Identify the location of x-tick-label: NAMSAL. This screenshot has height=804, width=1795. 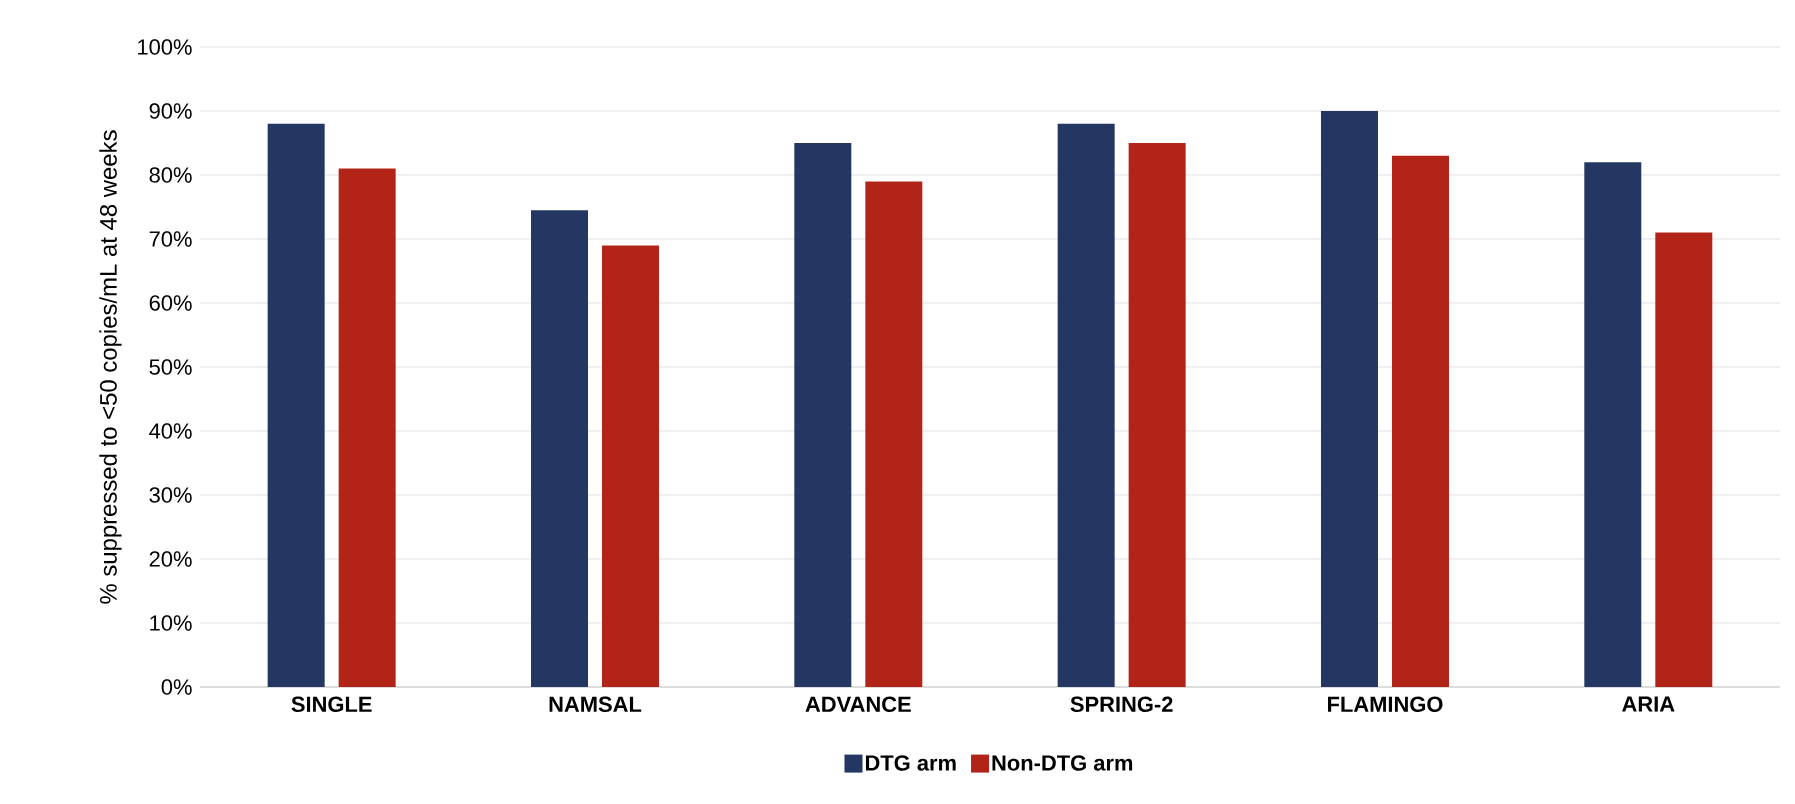
(595, 704).